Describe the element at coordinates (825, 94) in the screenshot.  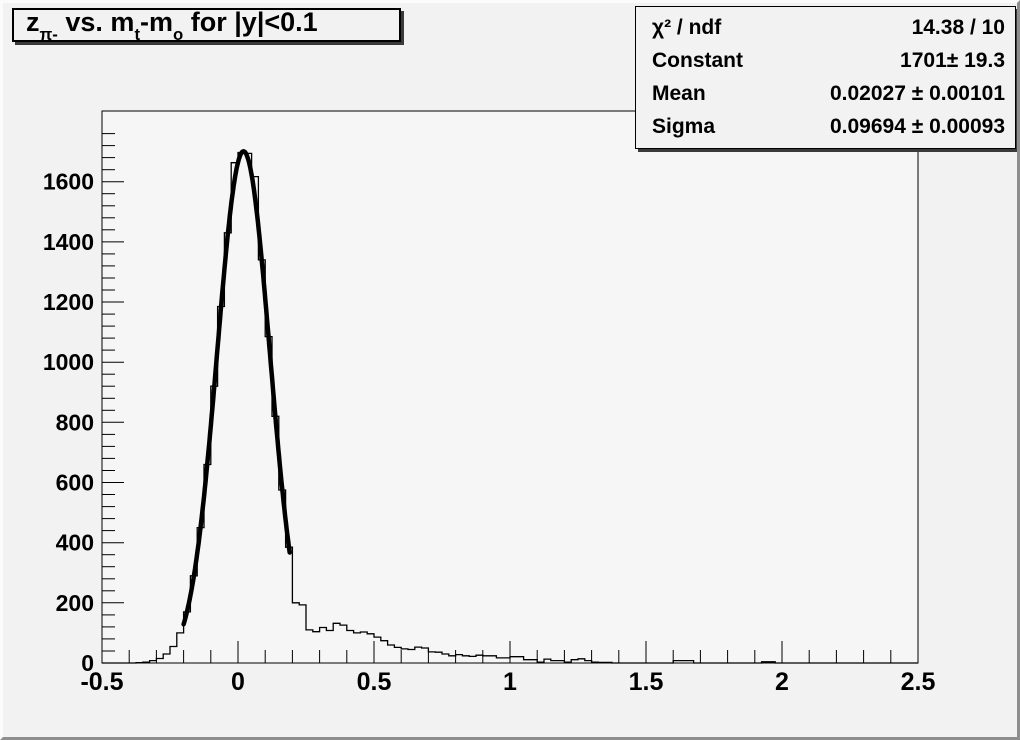
I see `stats-row: Mean 0.02027 ± 0.00101` at that location.